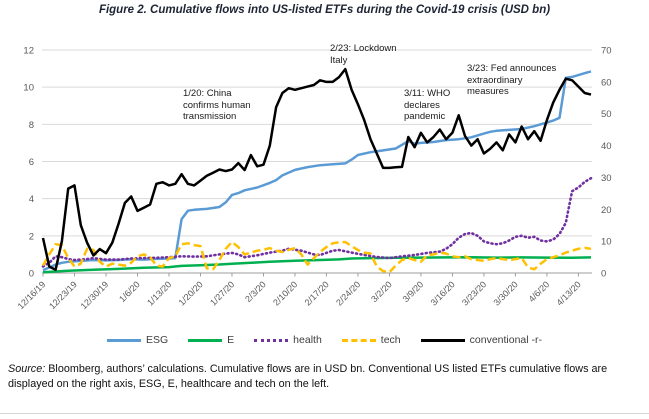  I want to click on legend-item-esg: ESG, so click(137, 340).